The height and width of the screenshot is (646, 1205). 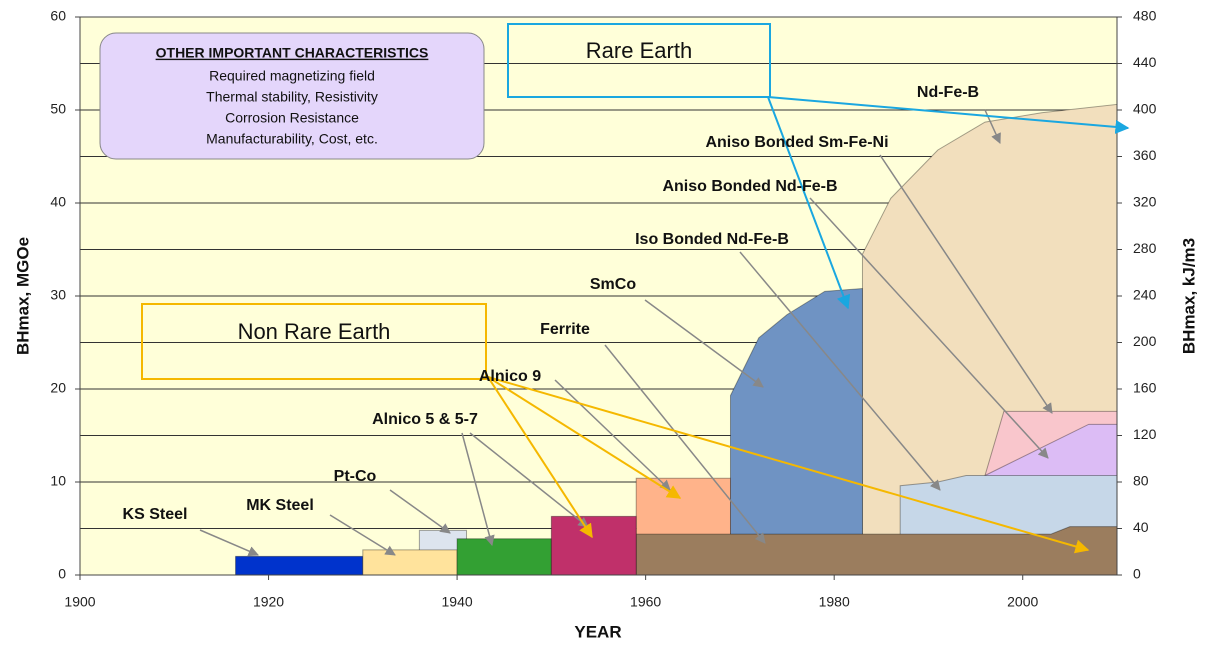 I want to click on y2-tick-label: 360, so click(x=1145, y=155).